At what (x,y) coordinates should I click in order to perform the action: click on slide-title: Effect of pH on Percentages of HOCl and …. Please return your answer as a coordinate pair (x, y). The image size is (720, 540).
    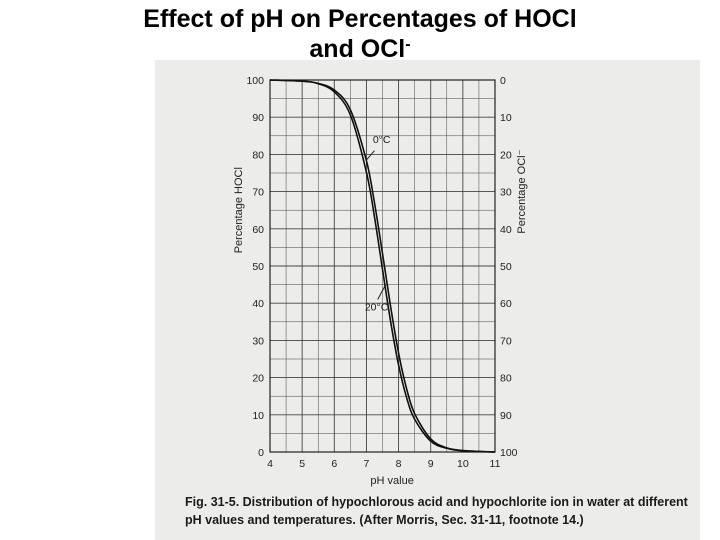
    Looking at the image, I should click on (360, 34).